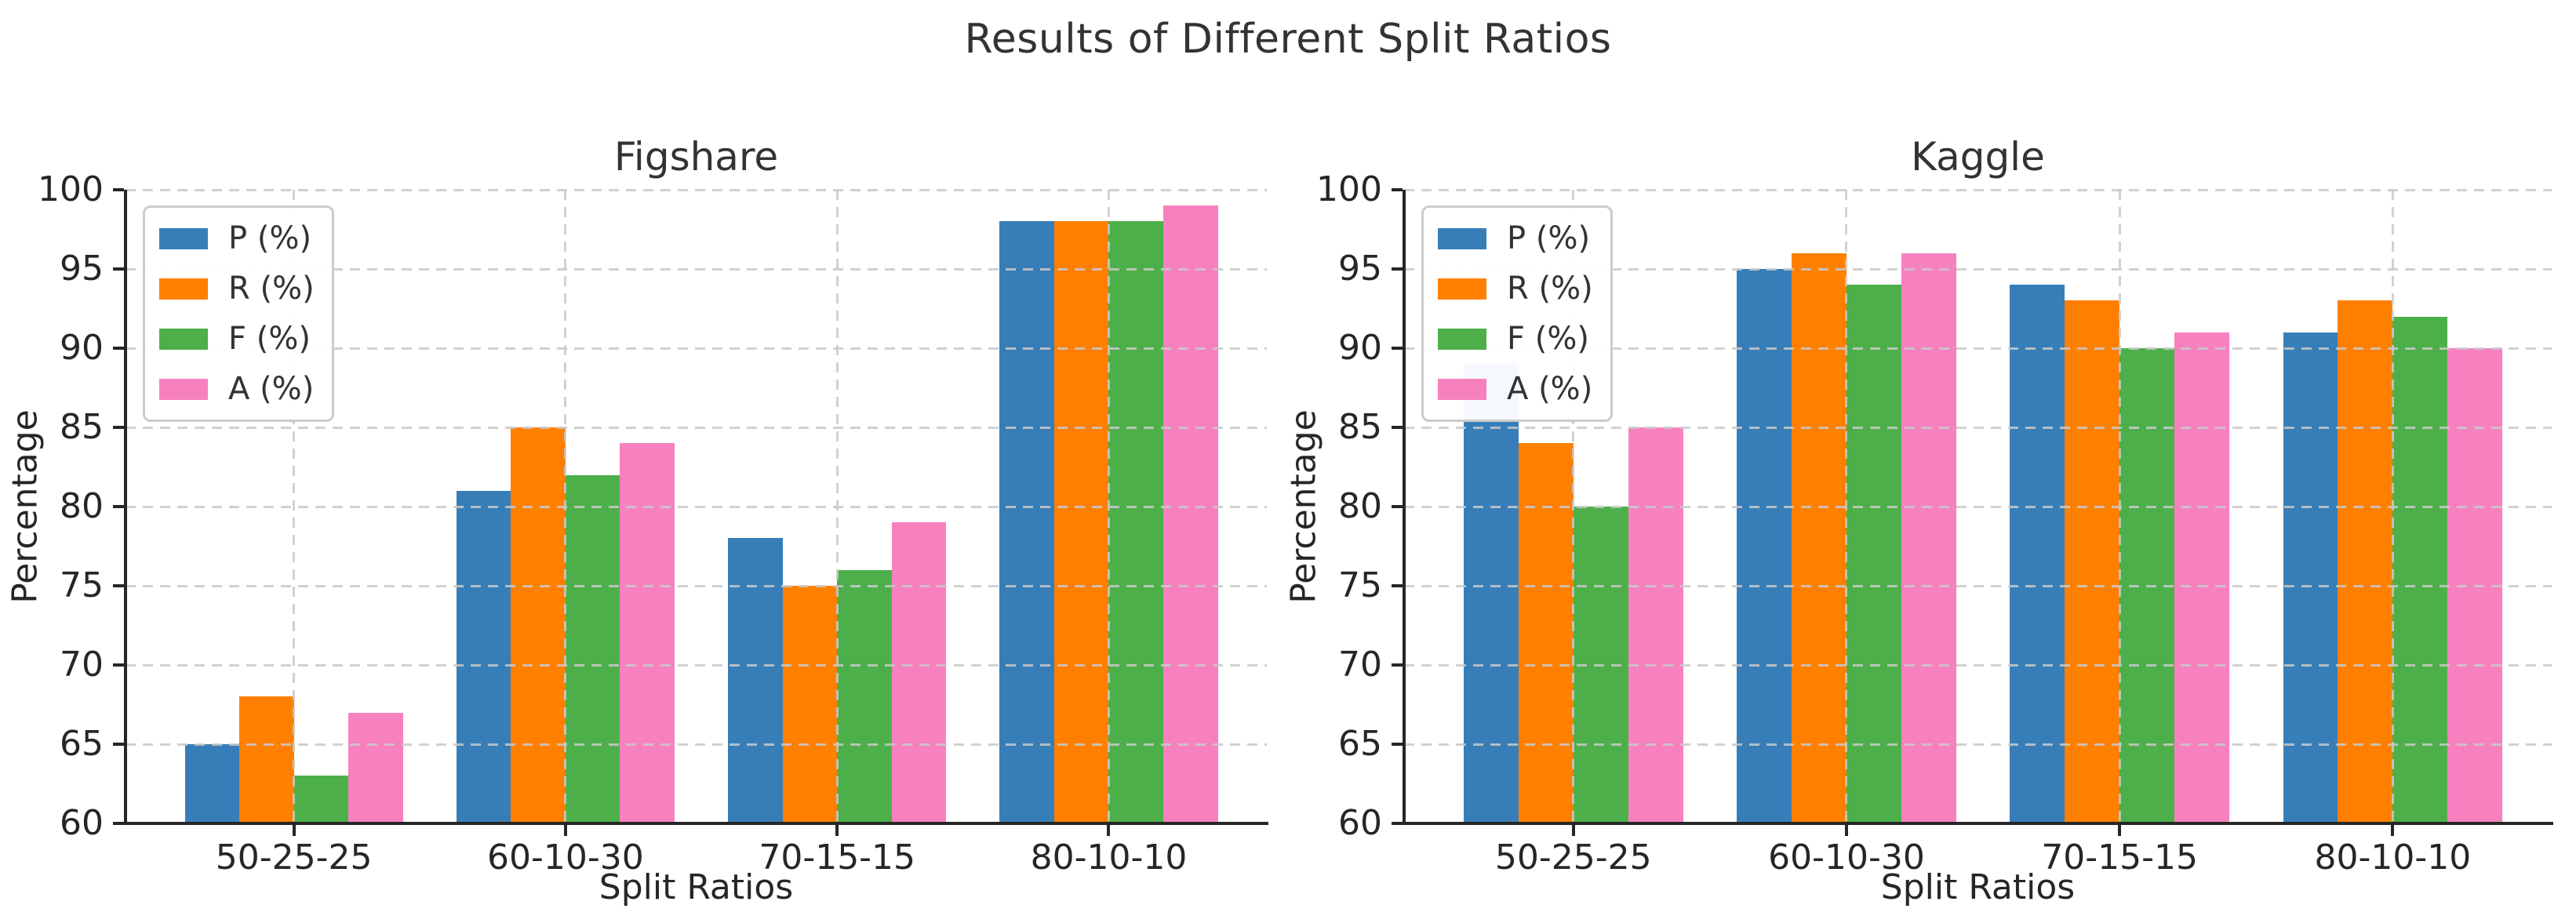 The image size is (2576, 923). What do you see at coordinates (1190, 514) in the screenshot?
I see `bar-figshare-80-10-10-A` at bounding box center [1190, 514].